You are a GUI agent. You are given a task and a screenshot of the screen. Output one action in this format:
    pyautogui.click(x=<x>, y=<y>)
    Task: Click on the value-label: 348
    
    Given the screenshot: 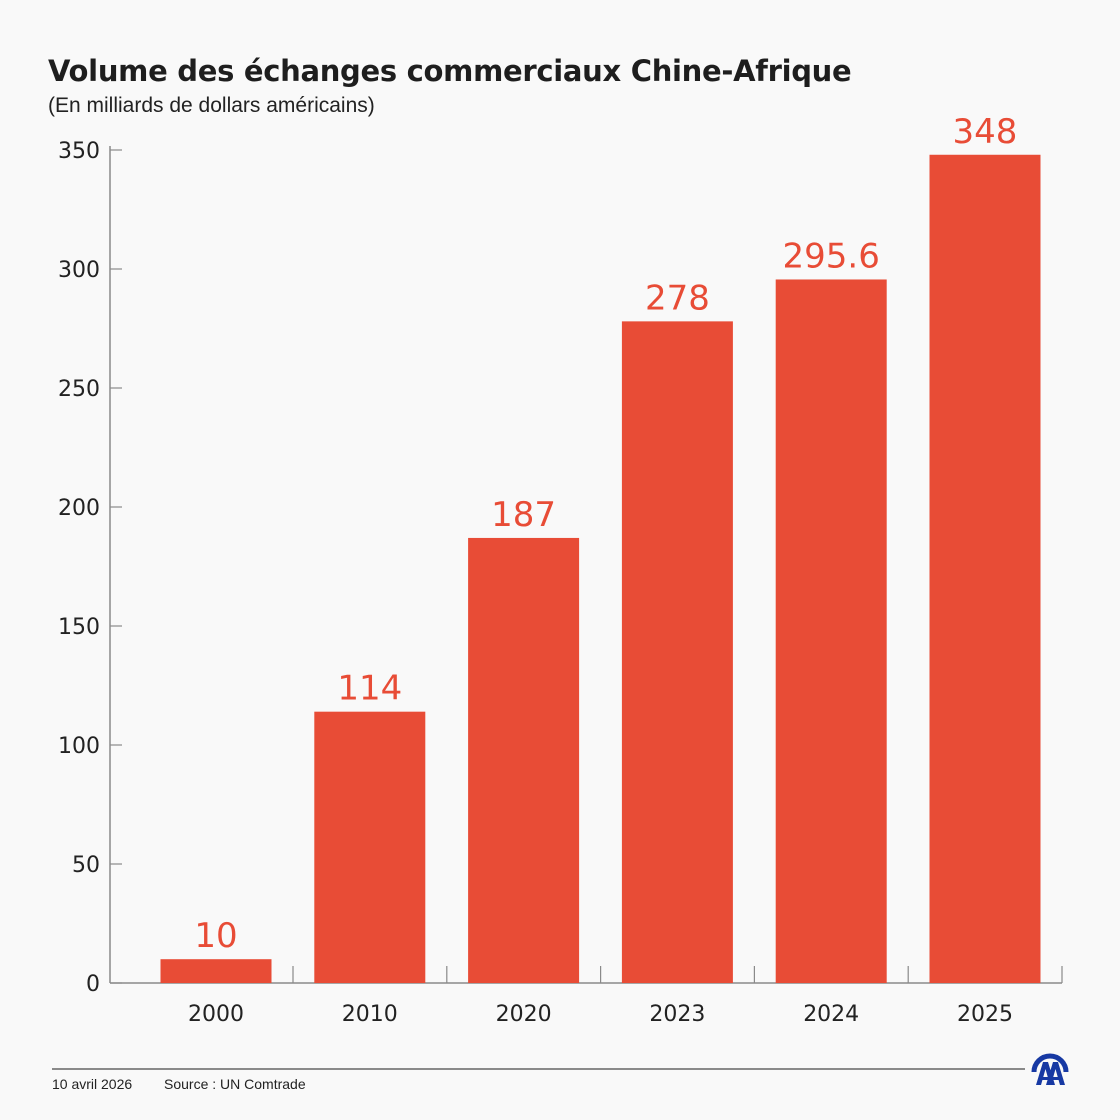 What is the action you would take?
    pyautogui.click(x=985, y=132)
    